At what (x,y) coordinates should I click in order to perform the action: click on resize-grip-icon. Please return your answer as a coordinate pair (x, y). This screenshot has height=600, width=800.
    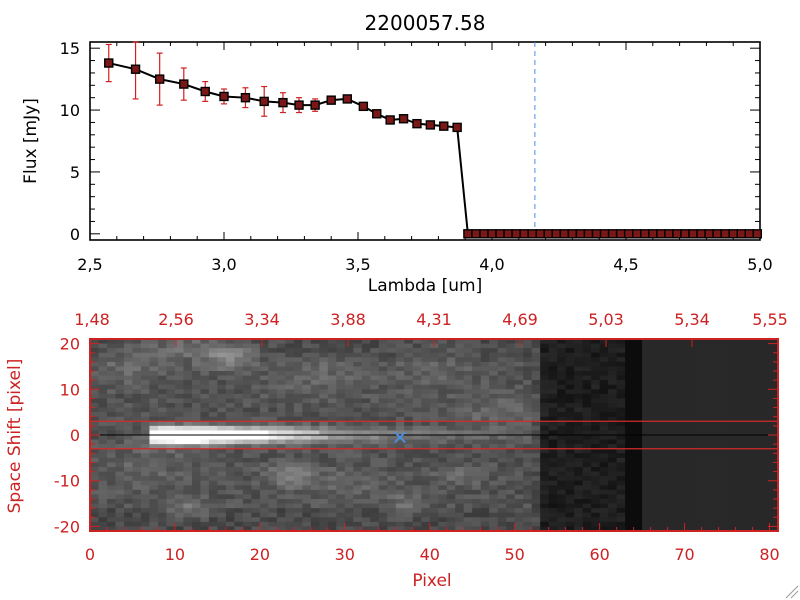
    Looking at the image, I should click on (792, 592).